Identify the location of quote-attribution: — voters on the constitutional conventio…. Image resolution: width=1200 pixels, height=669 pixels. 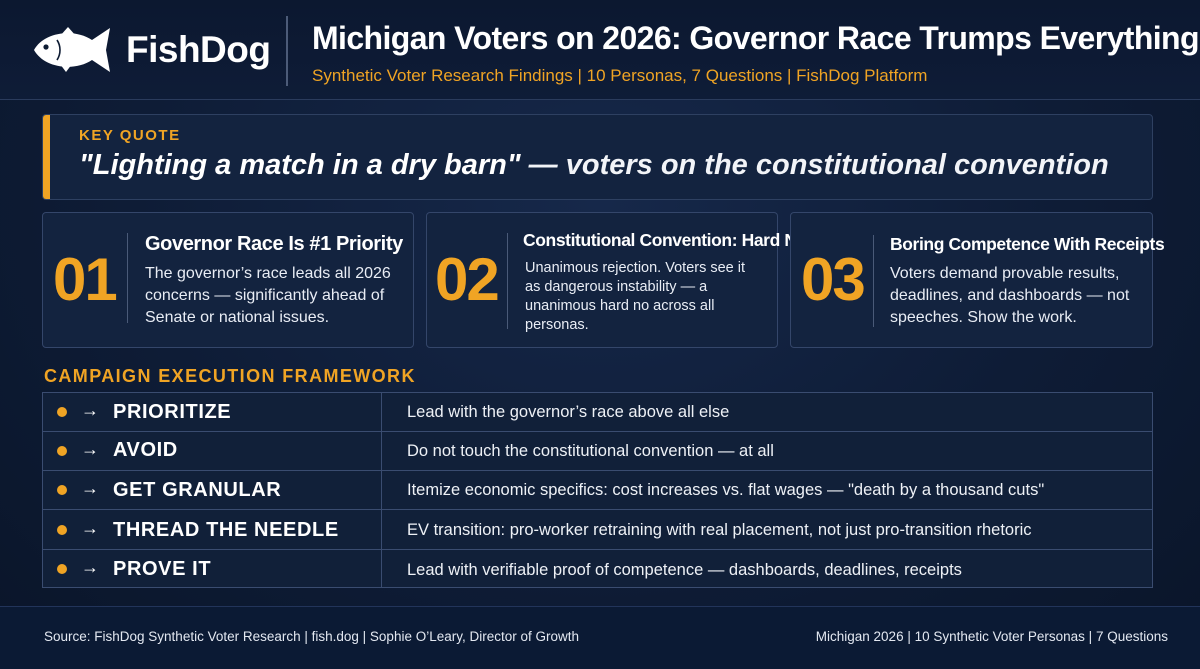
(814, 165).